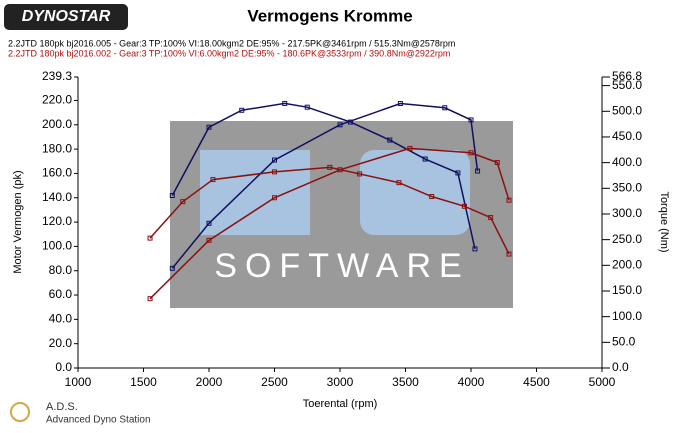  I want to click on x-tick-label: 2500, so click(274, 382).